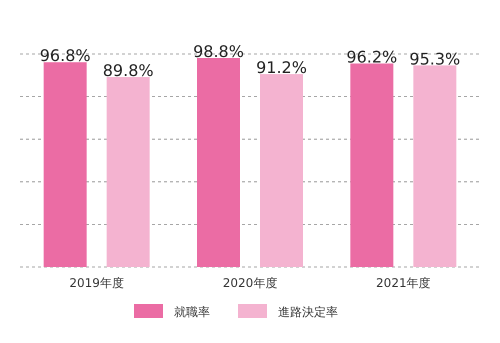 This screenshot has width=500, height=343. I want to click on value-label: 96.2%, so click(372, 57).